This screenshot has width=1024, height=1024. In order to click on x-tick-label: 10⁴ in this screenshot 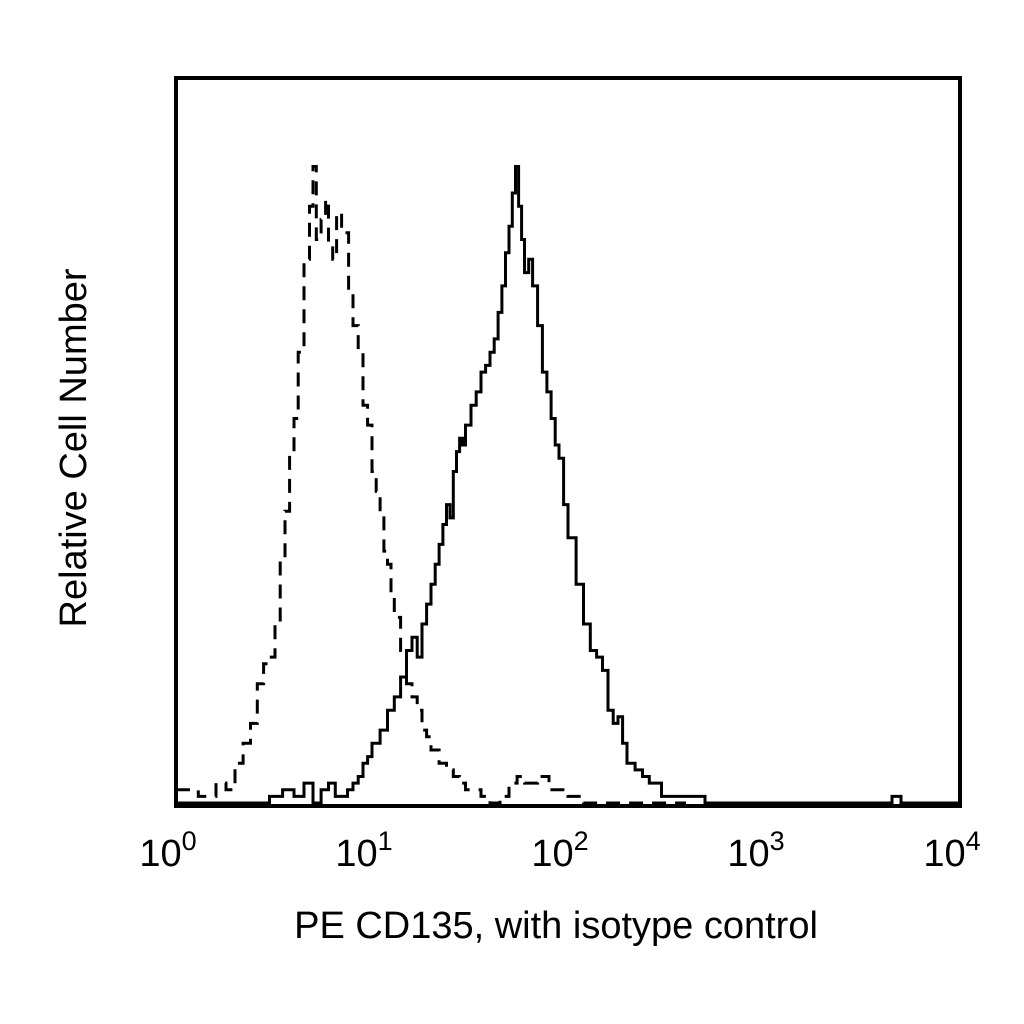, I will do `click(951, 850)`.